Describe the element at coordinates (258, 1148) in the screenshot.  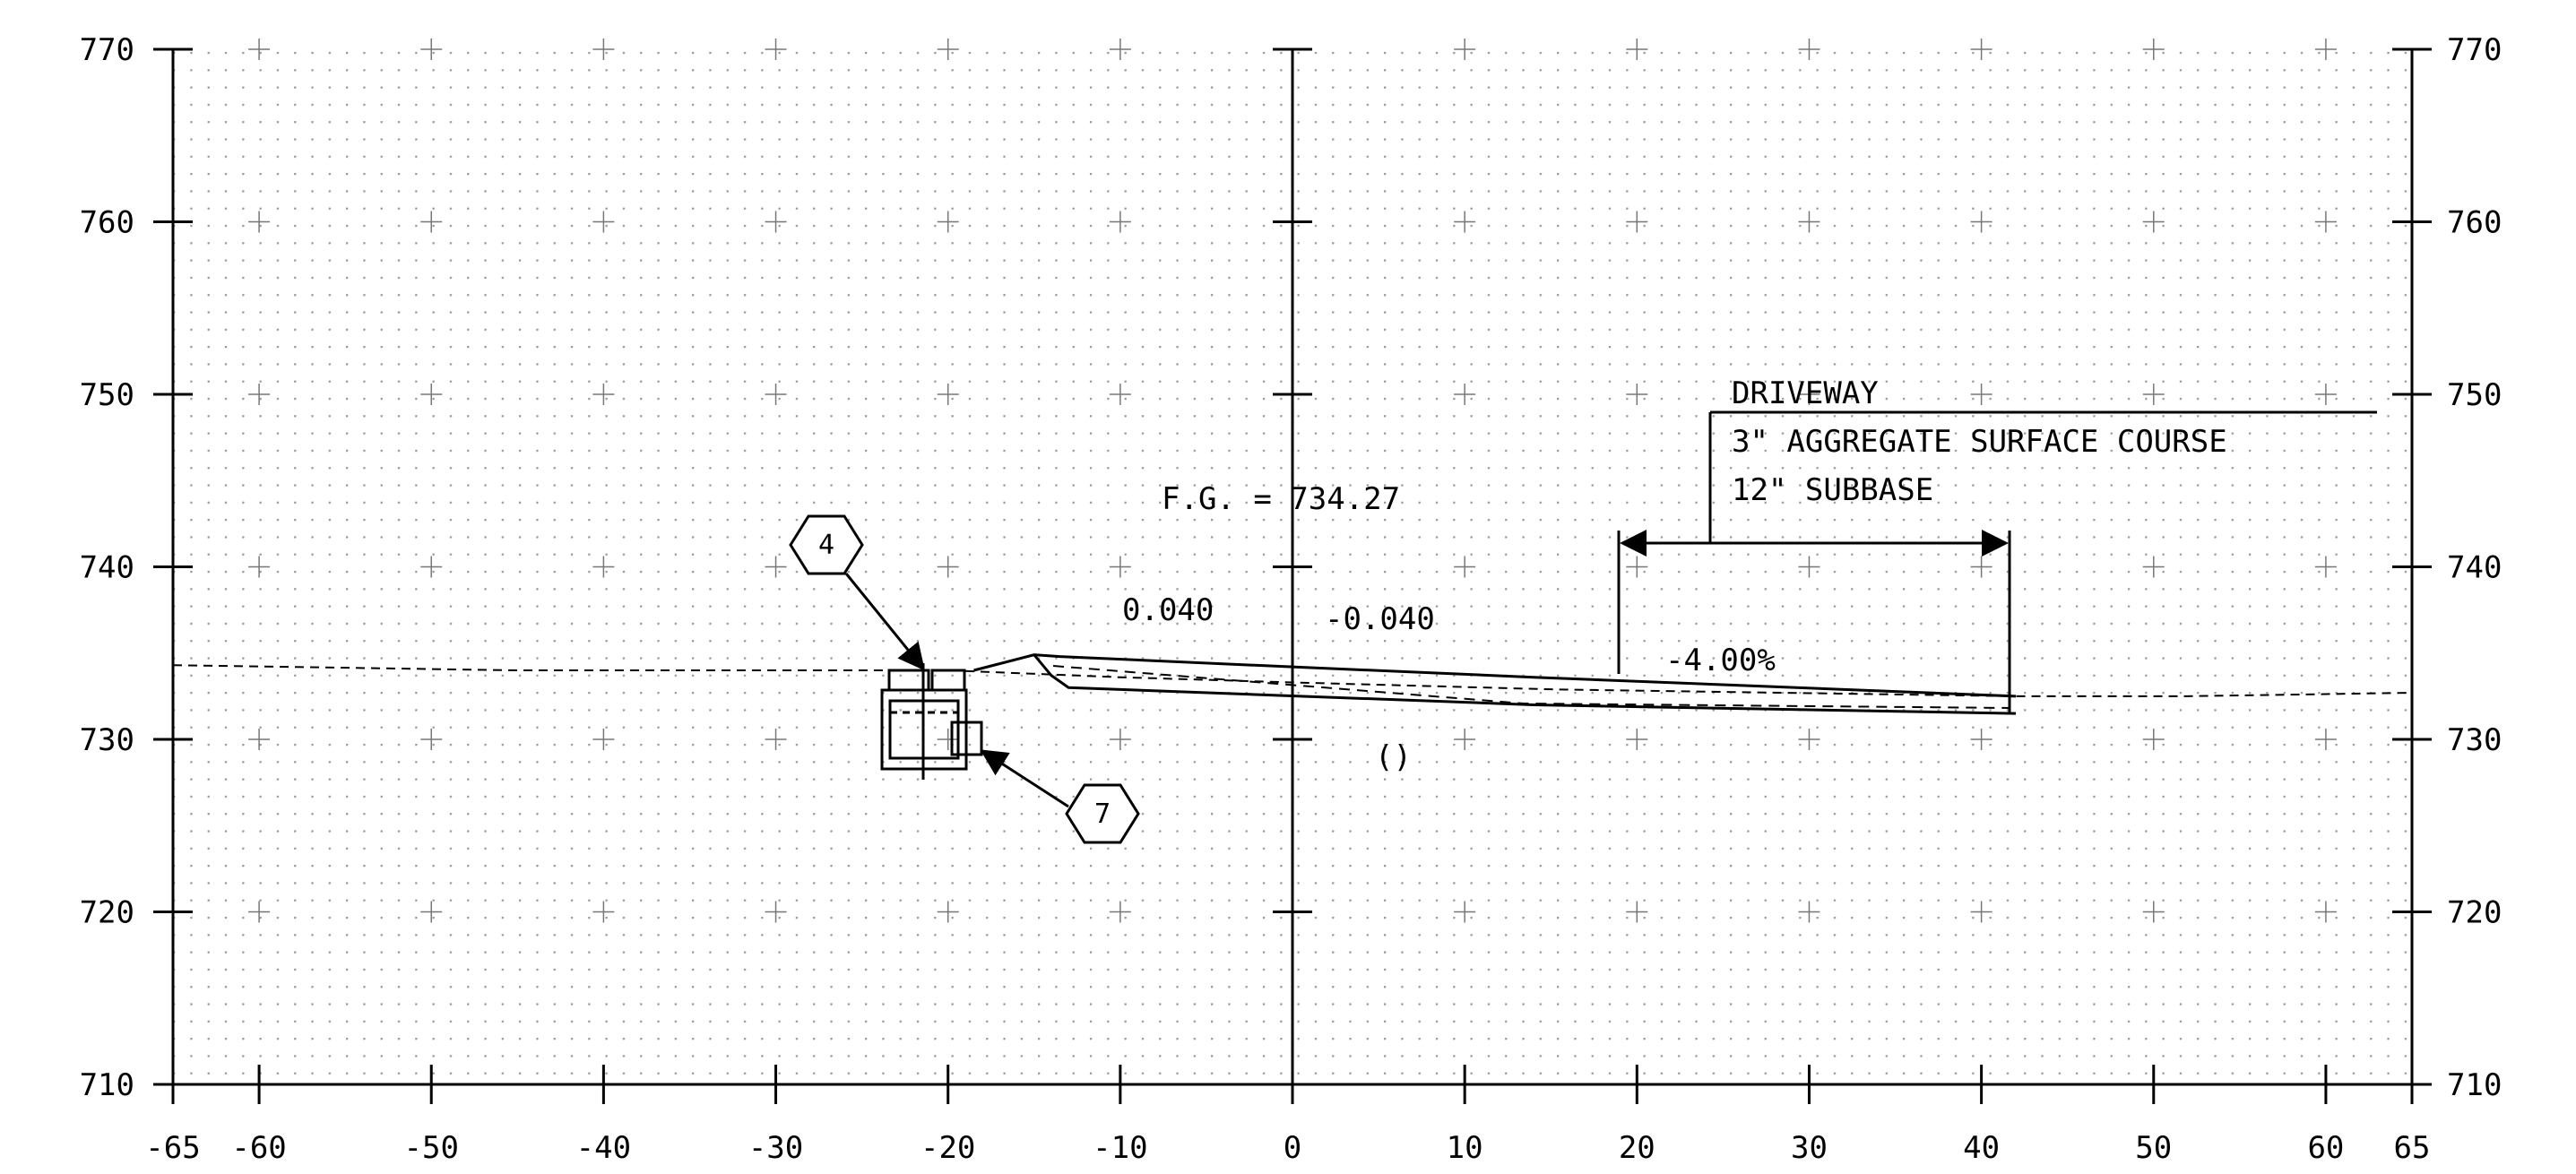
I see `x-tick-label: -60` at that location.